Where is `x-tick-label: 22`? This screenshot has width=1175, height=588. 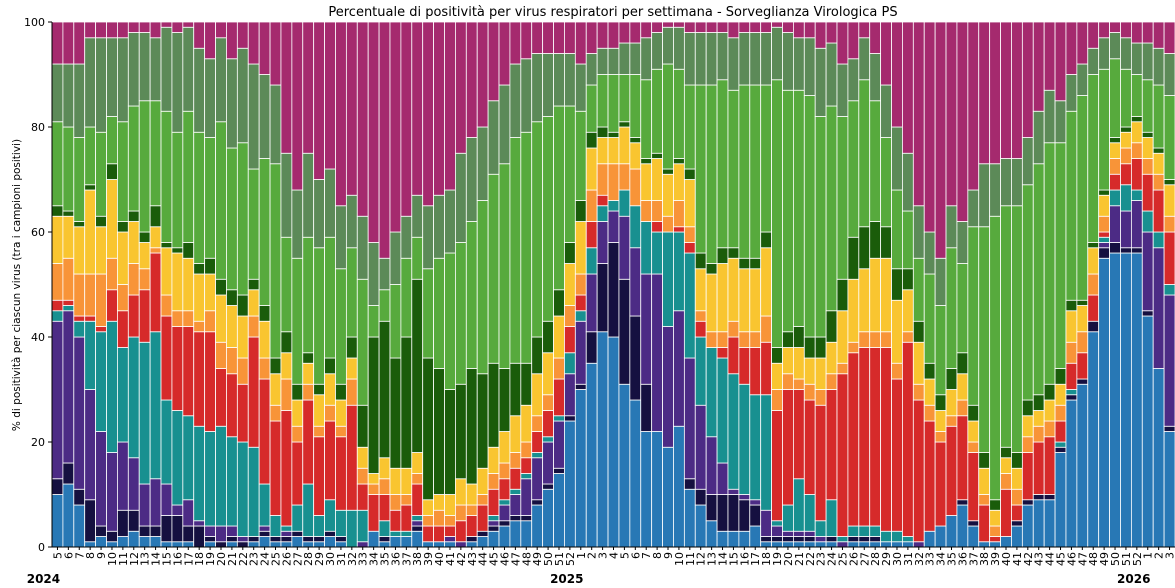
x-tick-label: 22 is located at coordinates (810, 559).